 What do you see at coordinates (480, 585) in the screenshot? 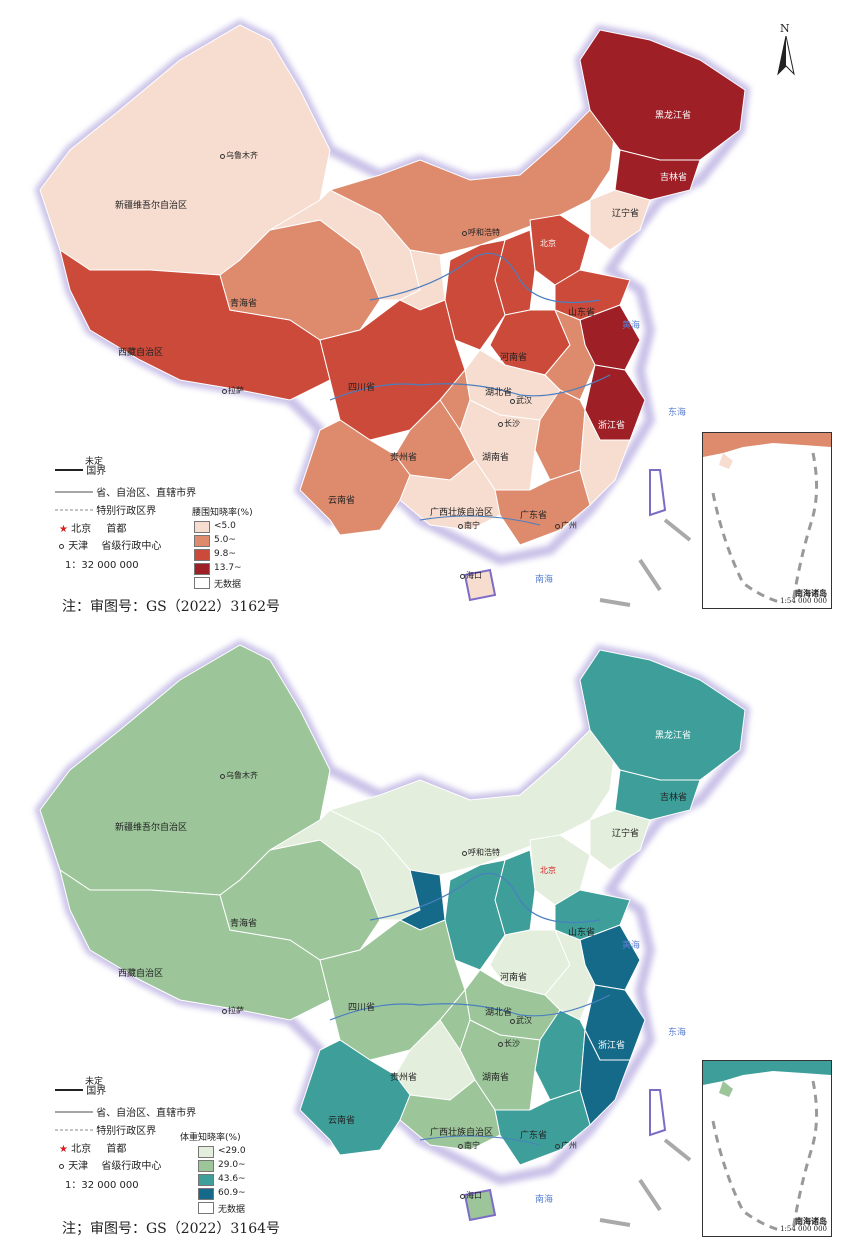
I see `province-hainan` at bounding box center [480, 585].